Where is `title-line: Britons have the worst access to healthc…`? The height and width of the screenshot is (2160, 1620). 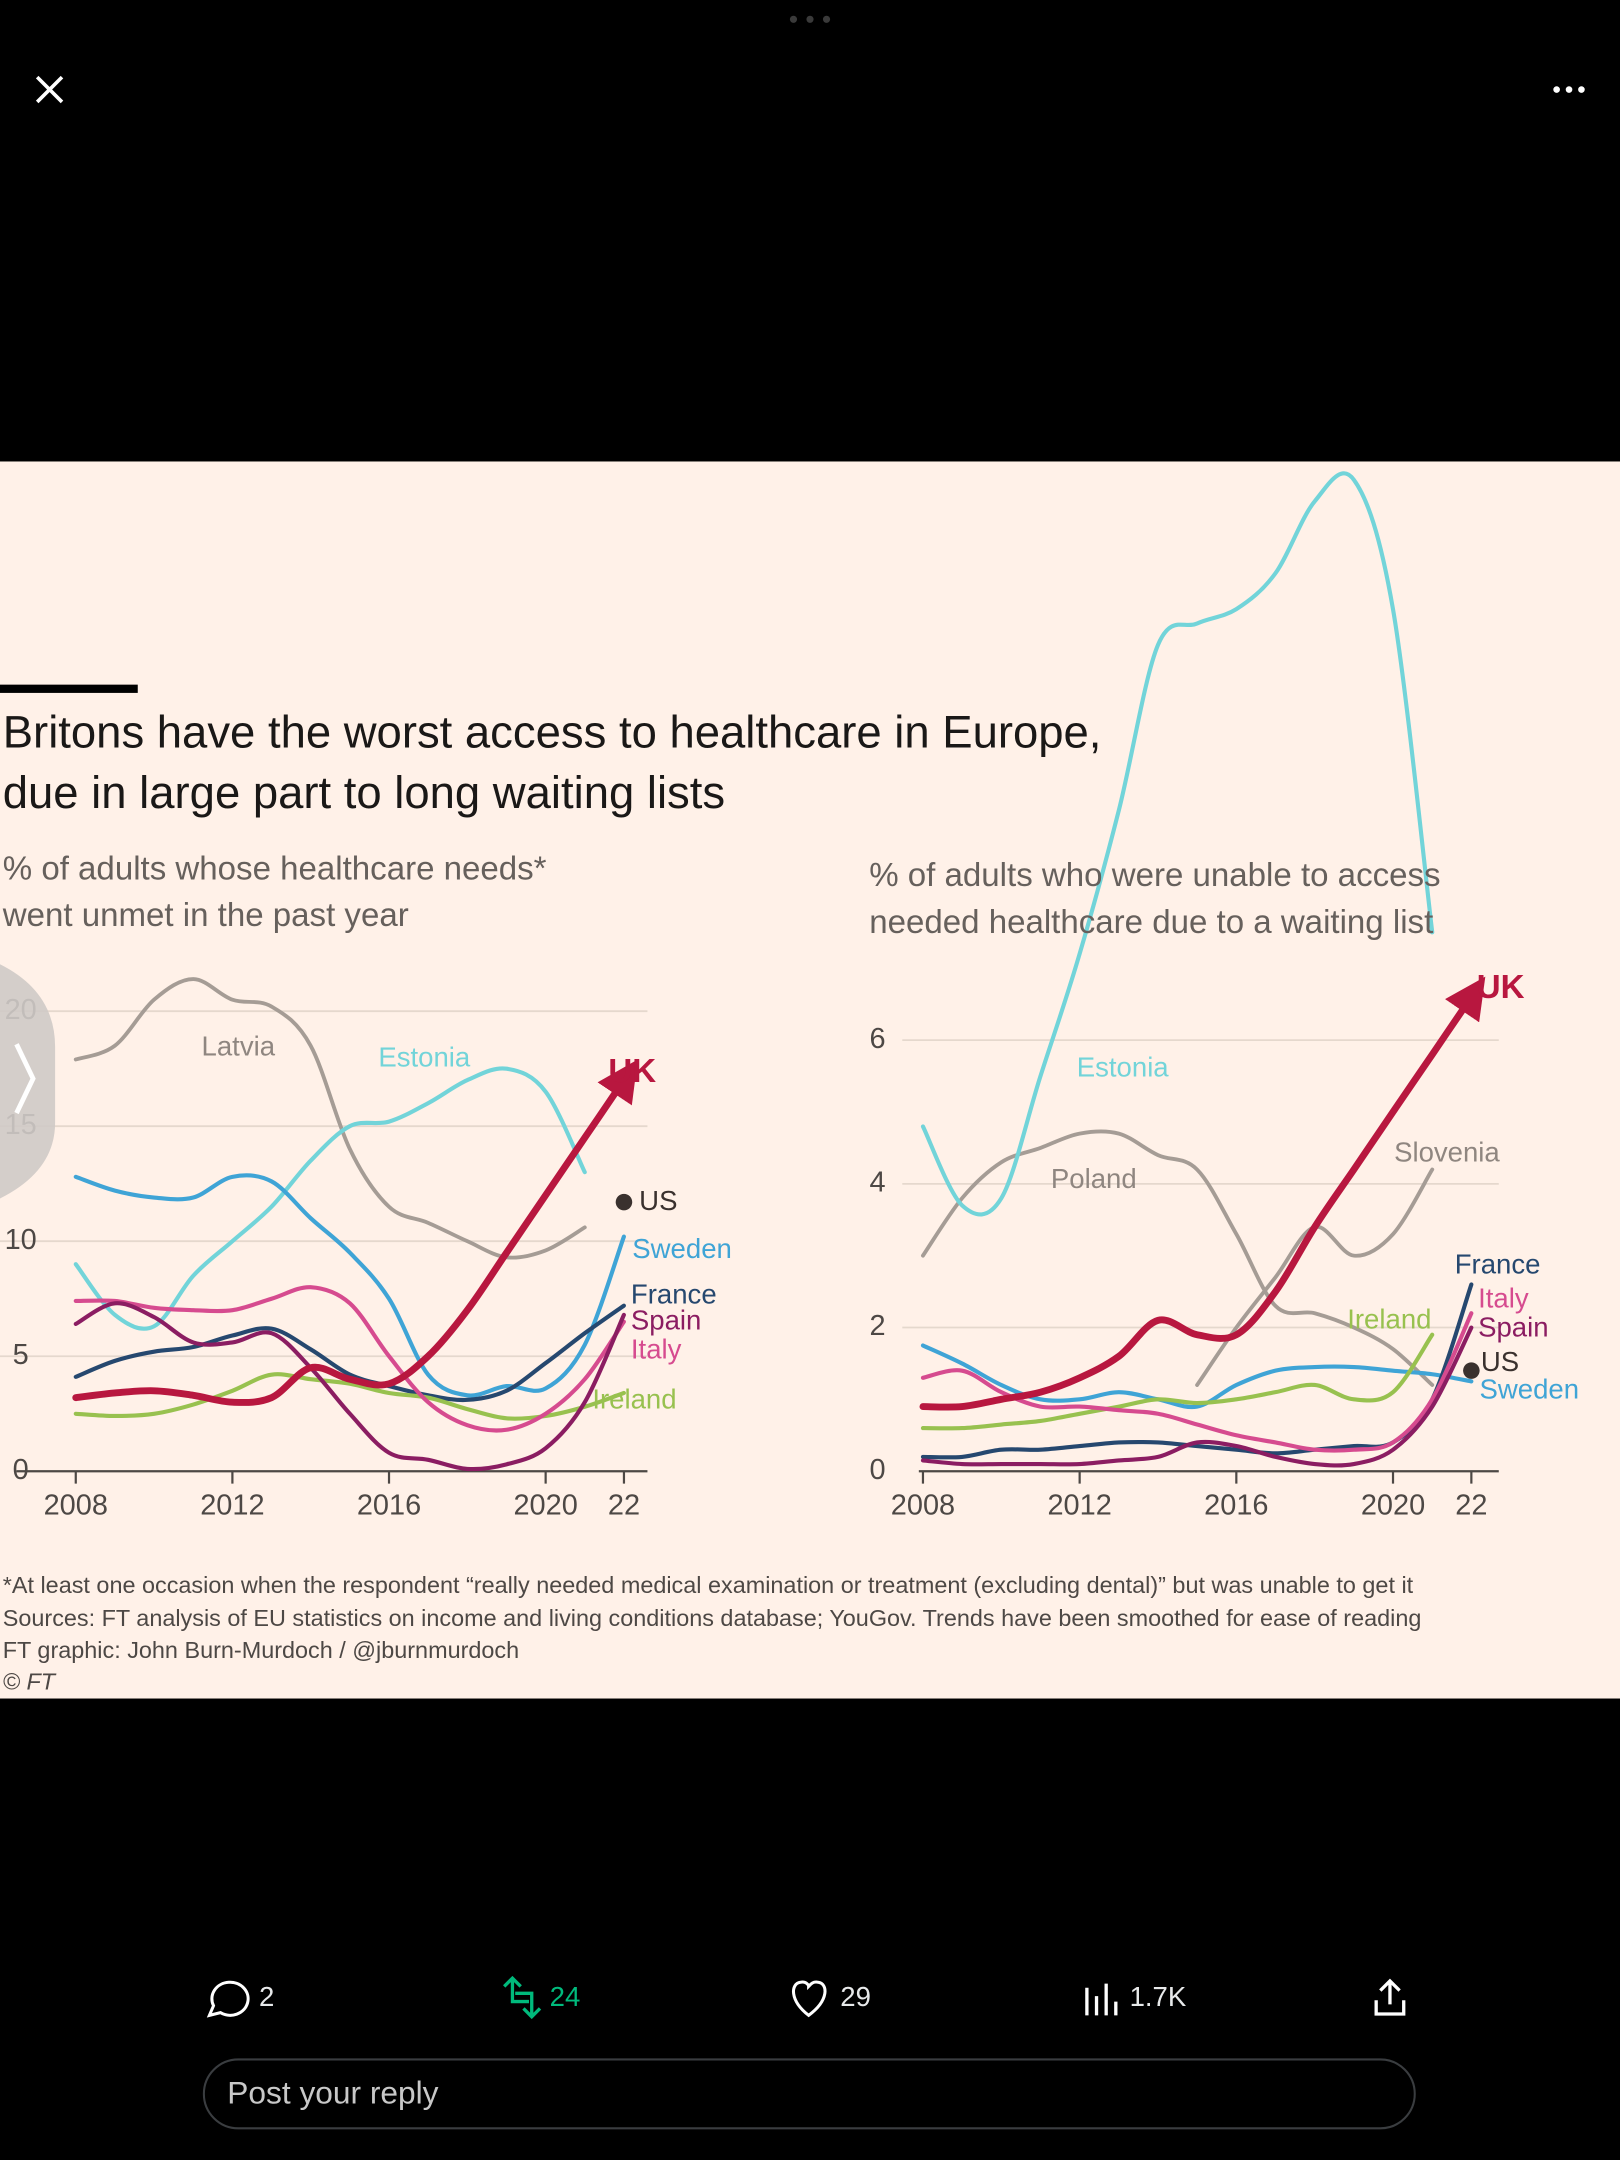 title-line: Britons have the worst access to healthc… is located at coordinates (552, 732).